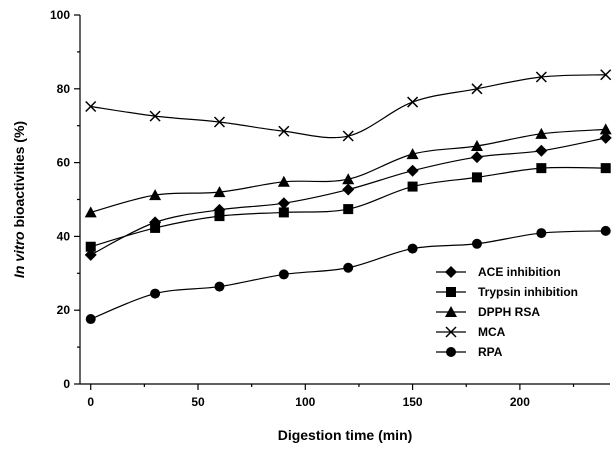 The height and width of the screenshot is (450, 614). What do you see at coordinates (413, 402) in the screenshot?
I see `x-tick-label: 150` at bounding box center [413, 402].